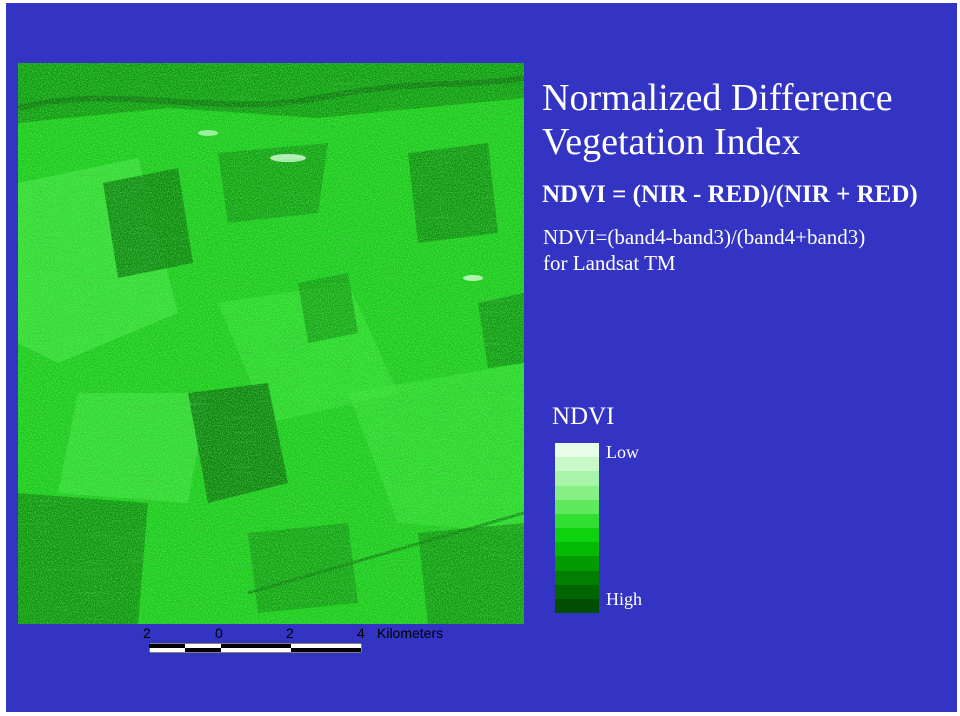 This screenshot has width=960, height=716. What do you see at coordinates (704, 237) in the screenshot?
I see `landsat-formula: NDVI=(band4-band3)/(band4+band3)` at bounding box center [704, 237].